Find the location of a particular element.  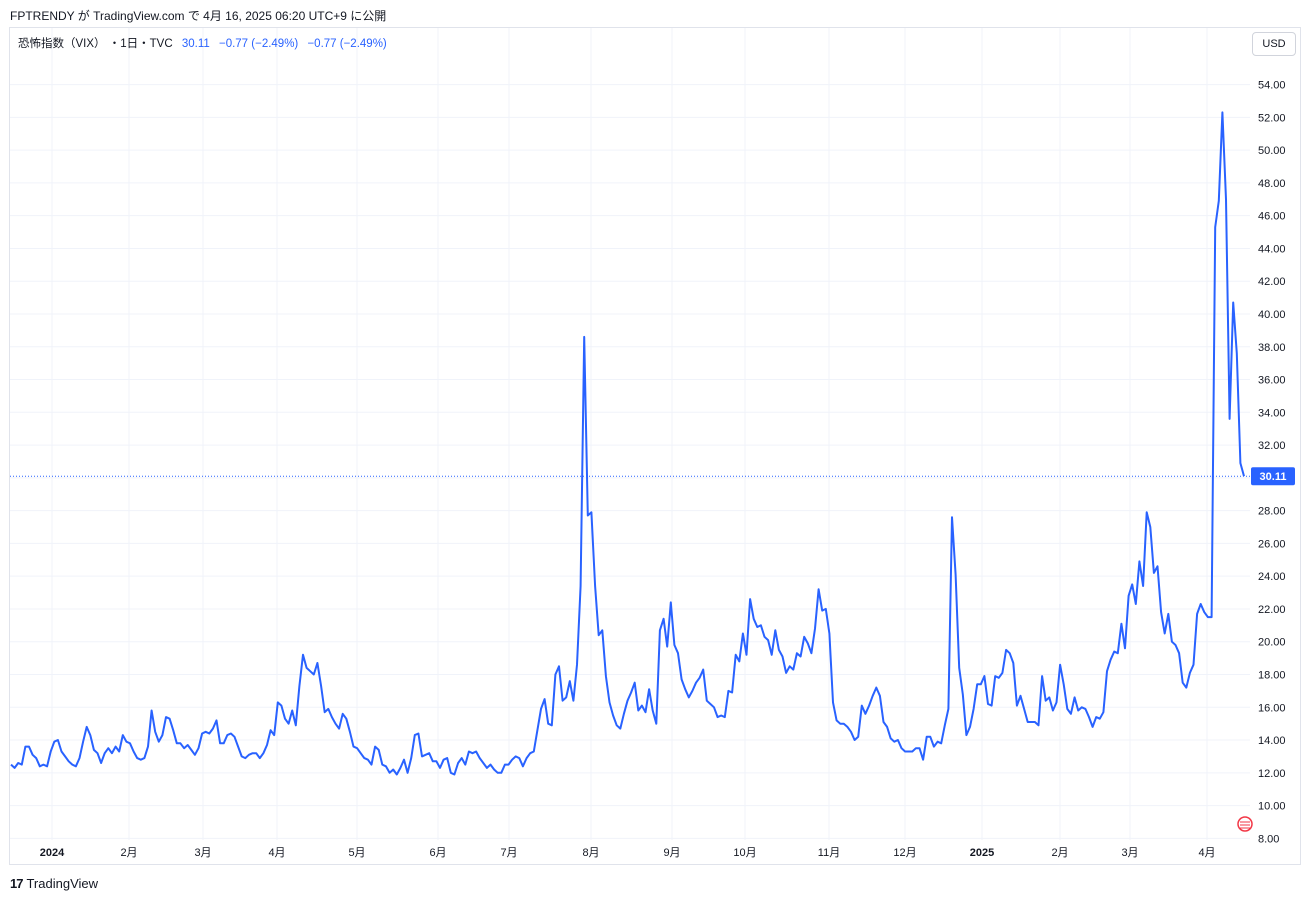

x-tick-label: 8月 is located at coordinates (590, 853).